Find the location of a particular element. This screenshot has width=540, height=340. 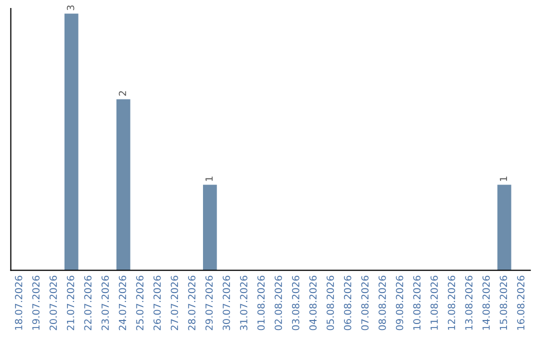

x-tick-label: 07.08.2026 is located at coordinates (365, 303).